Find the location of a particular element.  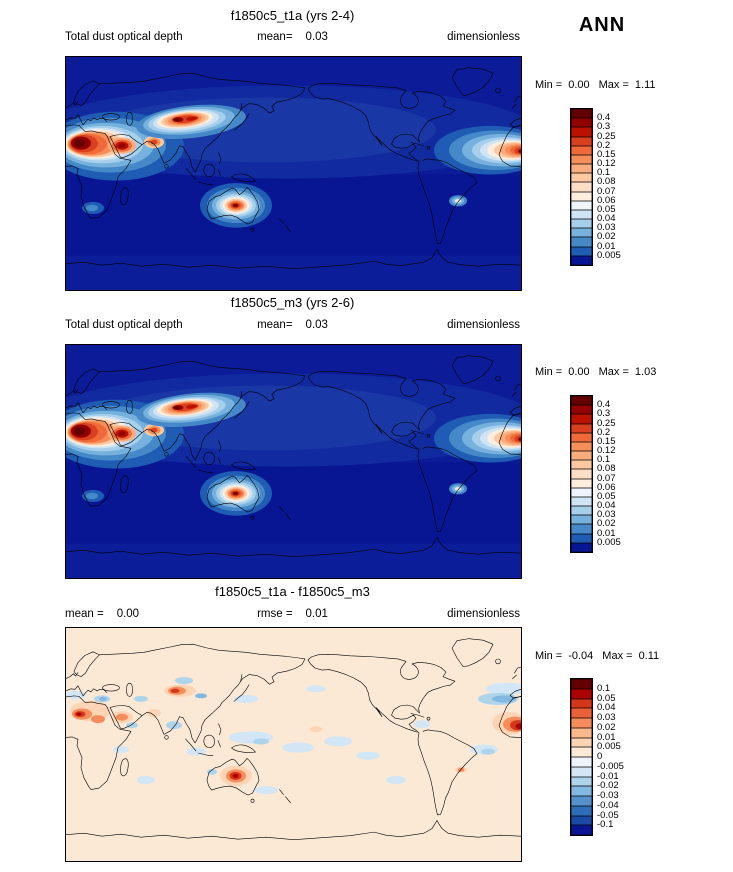

panel-2-units: dimensionless is located at coordinates (483, 325).